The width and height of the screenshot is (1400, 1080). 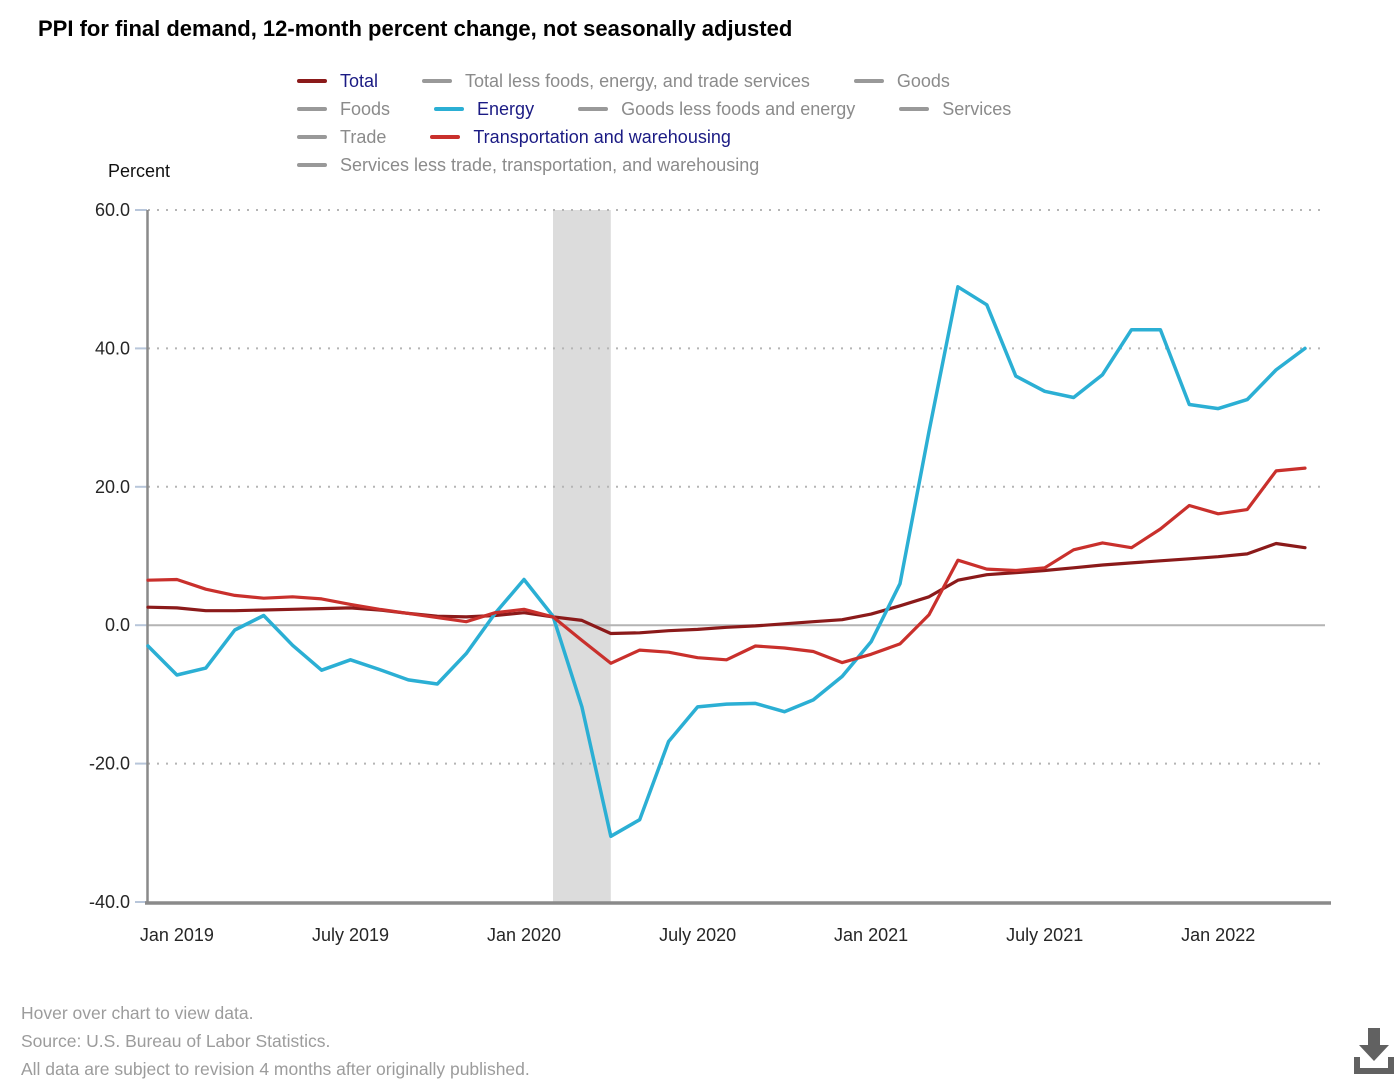 I want to click on x-tick-label: Jan 2019, so click(x=177, y=935).